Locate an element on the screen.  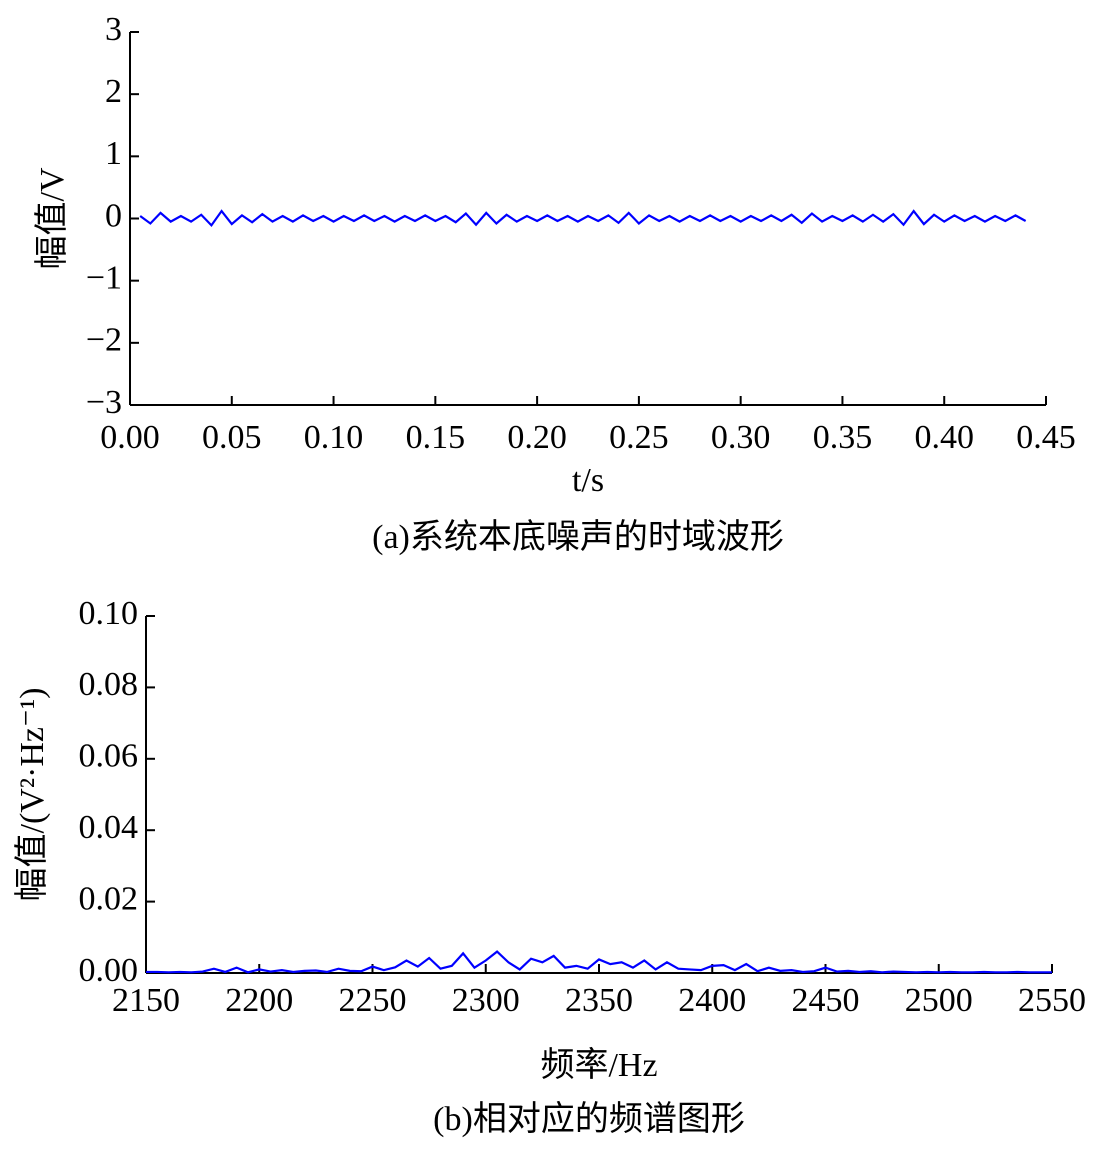
x-axis-label: t/s is located at coordinates (588, 480).